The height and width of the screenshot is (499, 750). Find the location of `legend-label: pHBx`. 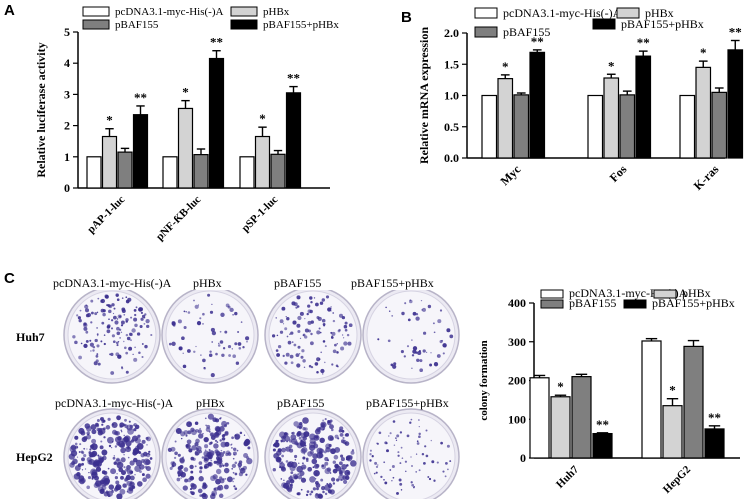

legend-label: pHBx is located at coordinates (659, 13).